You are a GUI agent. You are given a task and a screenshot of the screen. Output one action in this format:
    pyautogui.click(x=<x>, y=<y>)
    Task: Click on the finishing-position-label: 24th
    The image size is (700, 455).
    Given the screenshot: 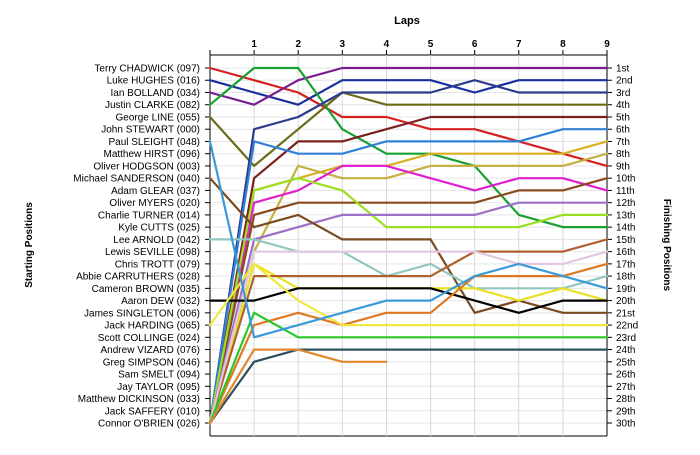 What is the action you would take?
    pyautogui.click(x=625, y=350)
    